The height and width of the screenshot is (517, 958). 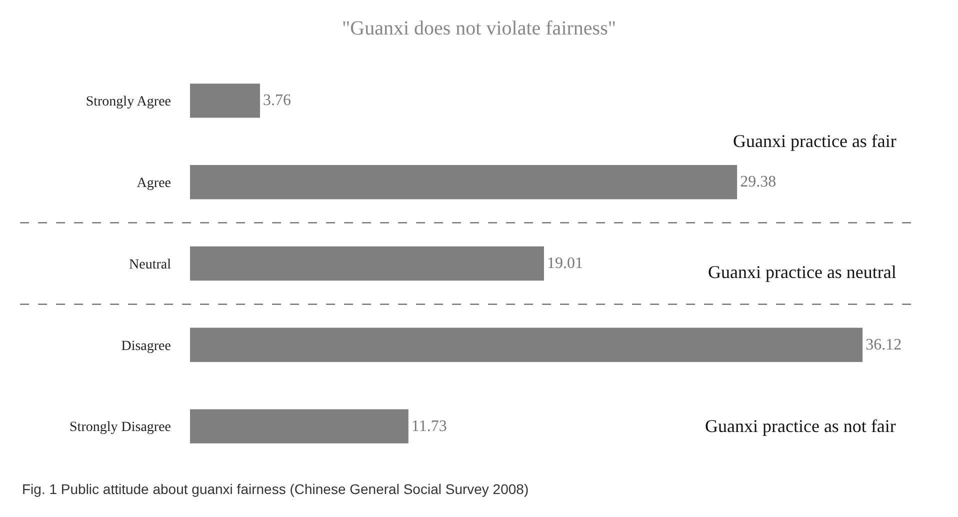 I want to click on caption: Fig. 1 Public attitude about guanxi fairness (Chinese General Social Survey 2008), so click(x=275, y=489).